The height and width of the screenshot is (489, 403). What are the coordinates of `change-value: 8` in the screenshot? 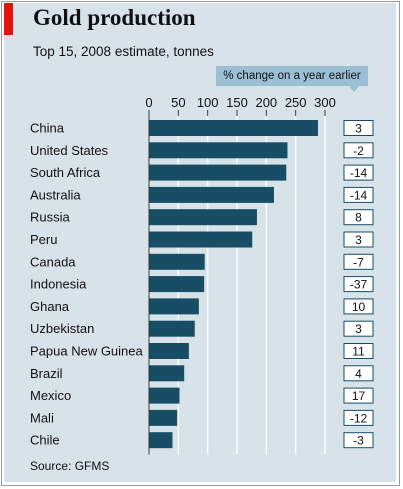 It's located at (358, 218).